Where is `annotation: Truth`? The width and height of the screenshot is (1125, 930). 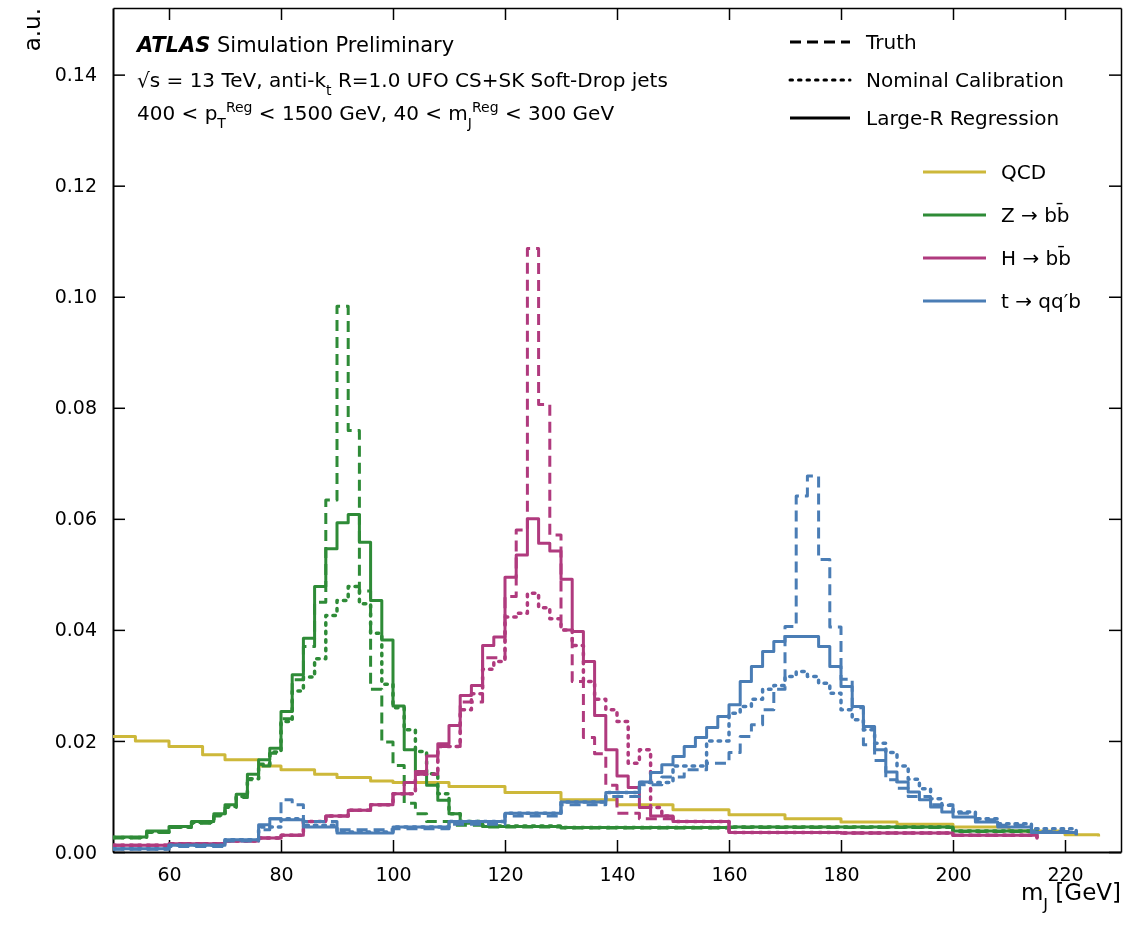
annotation: Truth is located at coordinates (891, 42).